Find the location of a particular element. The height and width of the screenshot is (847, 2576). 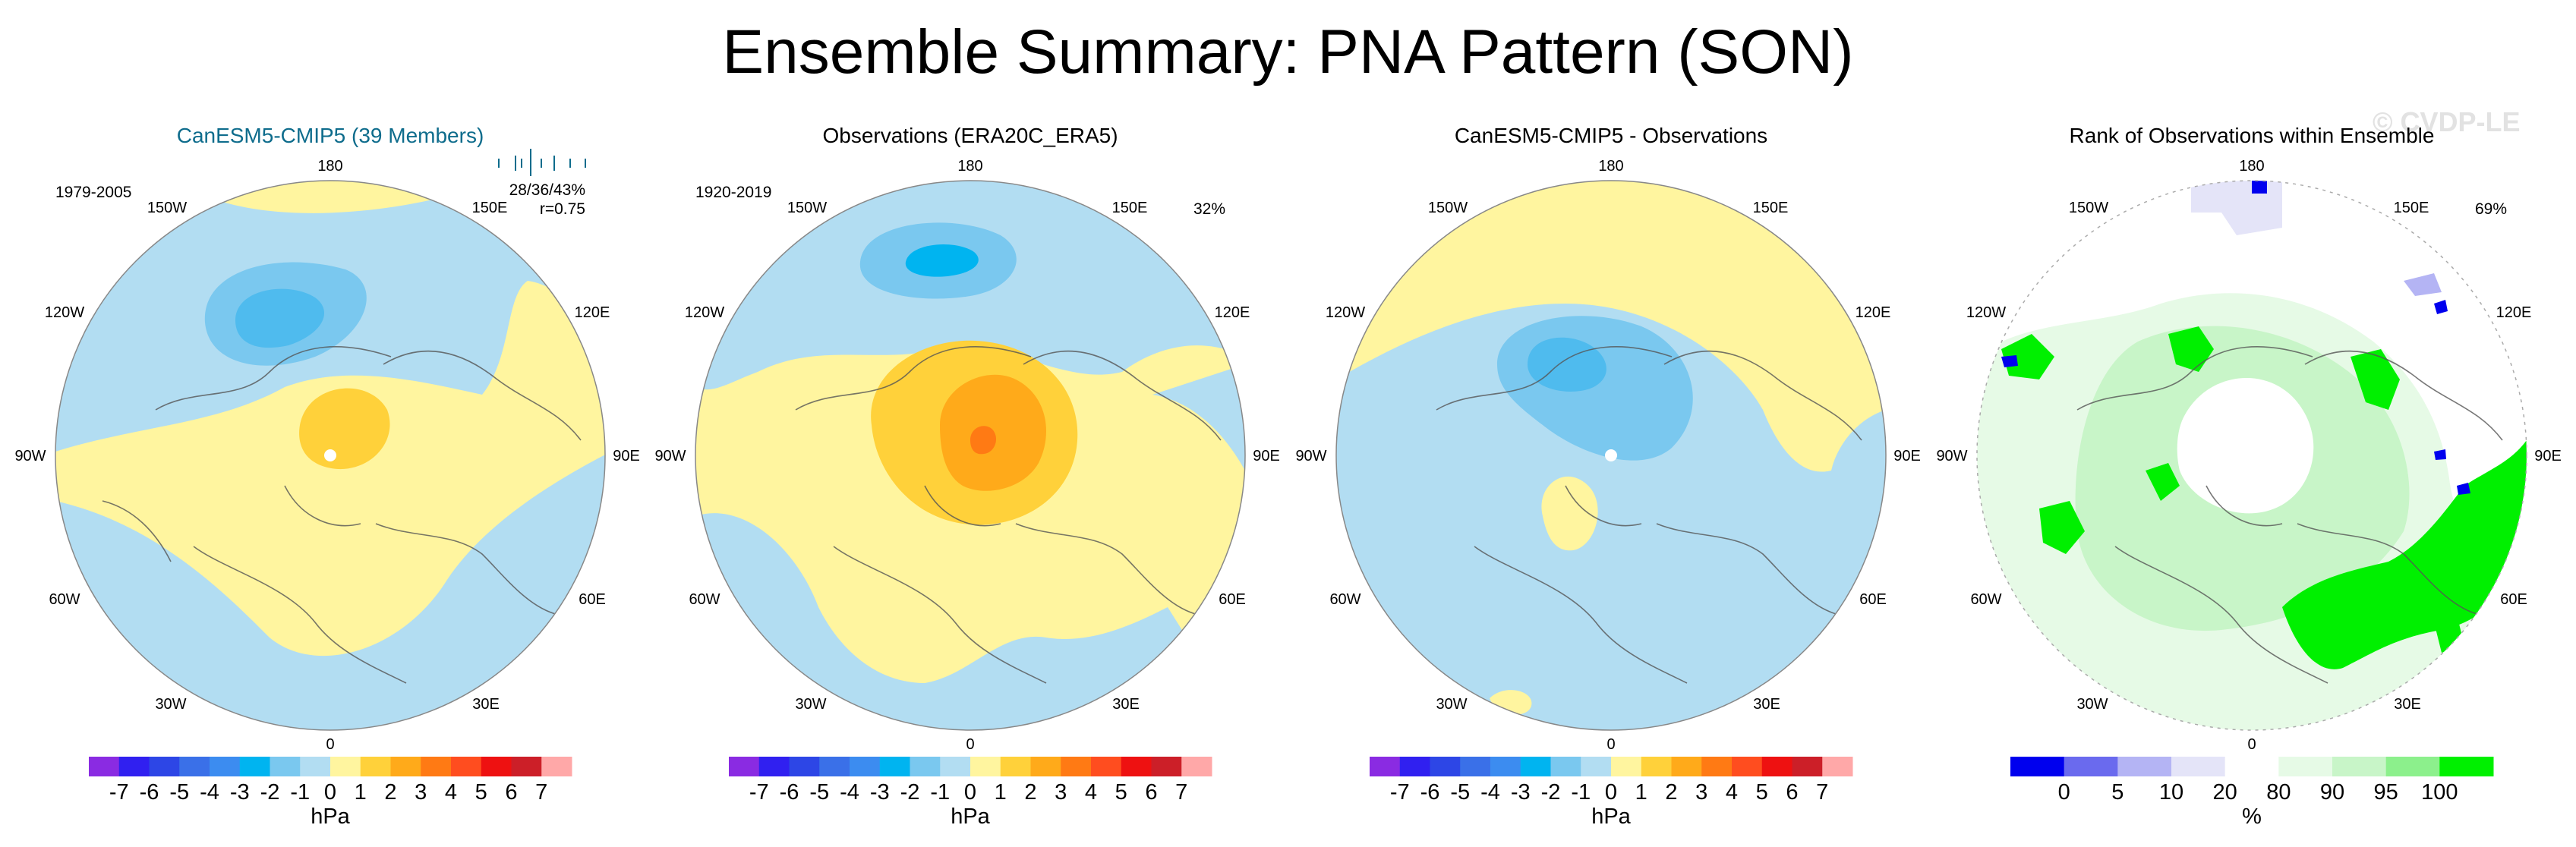

rank-low-patch-north is located at coordinates (2236, 208).